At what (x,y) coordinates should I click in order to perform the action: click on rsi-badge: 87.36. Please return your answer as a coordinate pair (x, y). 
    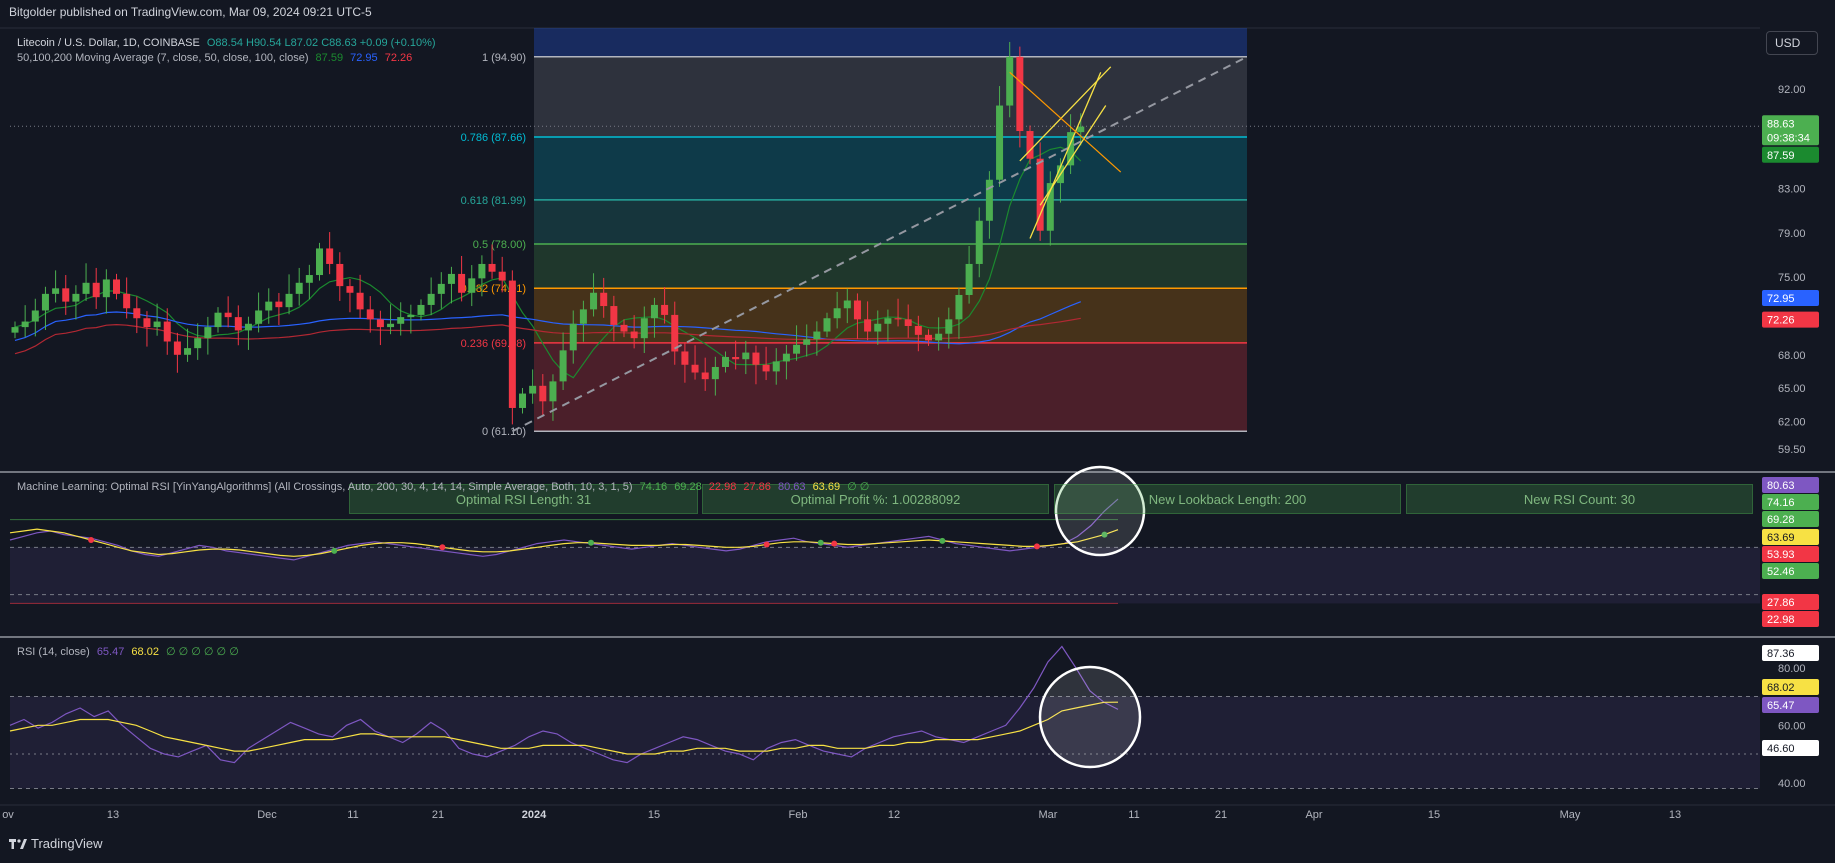
    Looking at the image, I should click on (1781, 654).